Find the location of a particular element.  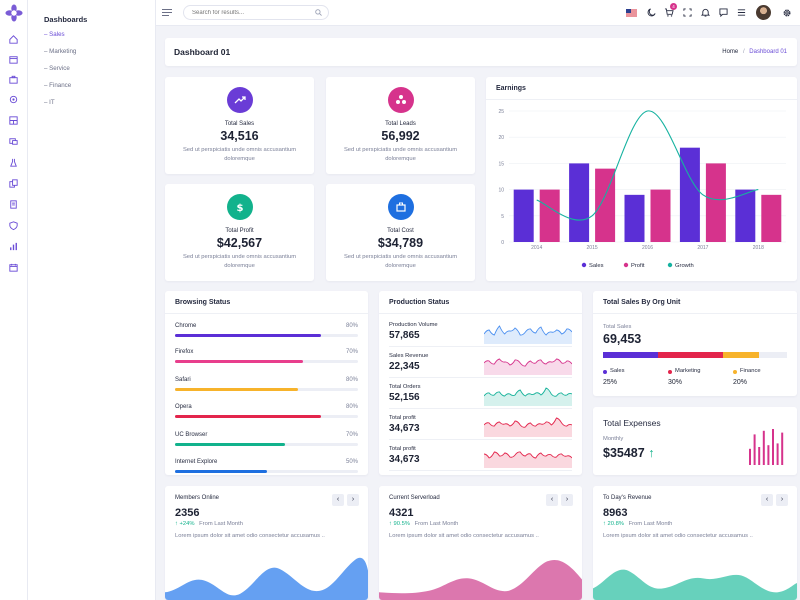

us-flag-icon is located at coordinates (631, 13).